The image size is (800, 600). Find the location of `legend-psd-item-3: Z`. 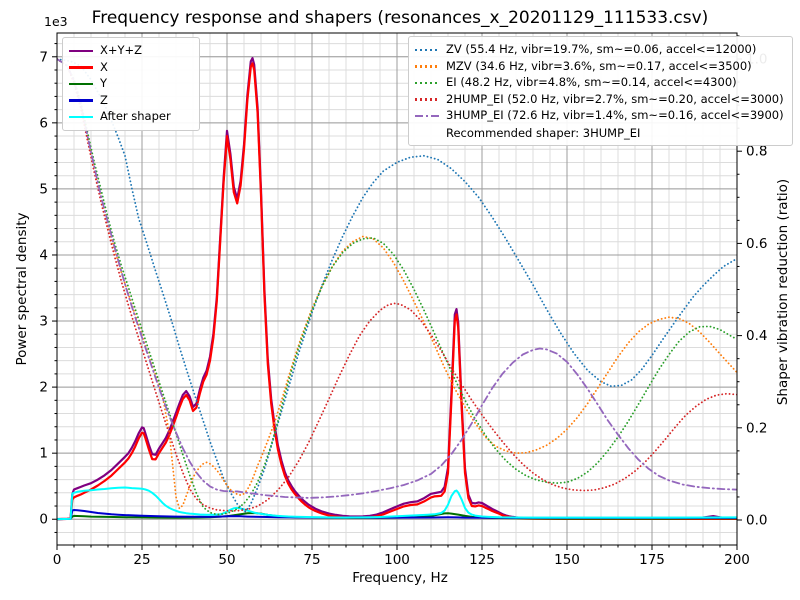

legend-psd-item-3: Z is located at coordinates (130, 101).